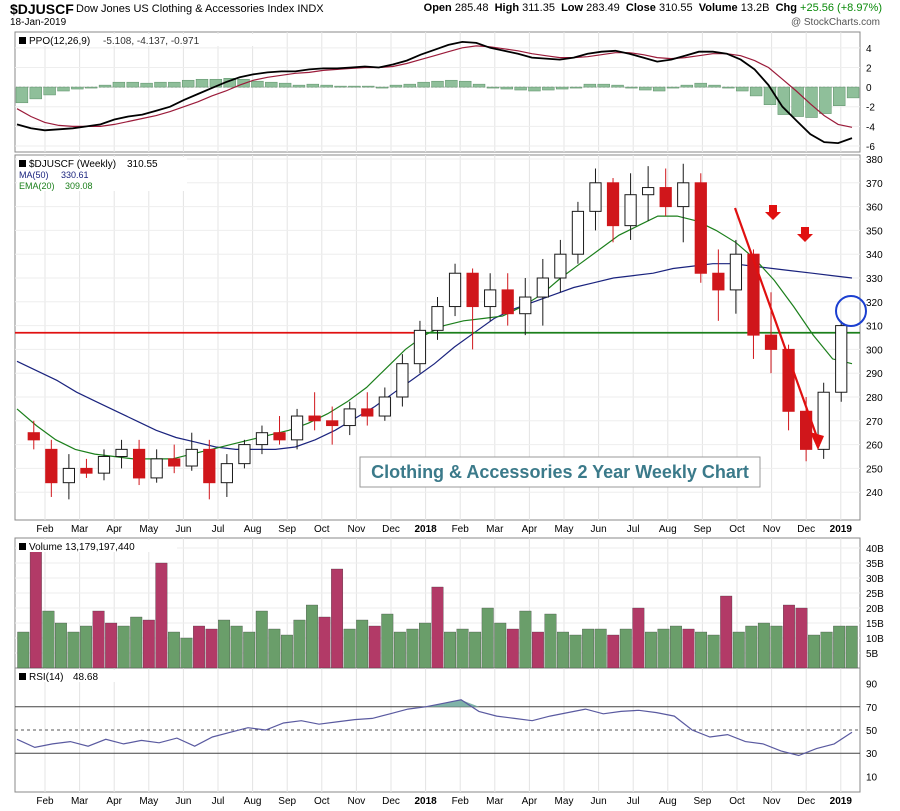  Describe the element at coordinates (874, 398) in the screenshot. I see `price-y-tick: 280` at that location.